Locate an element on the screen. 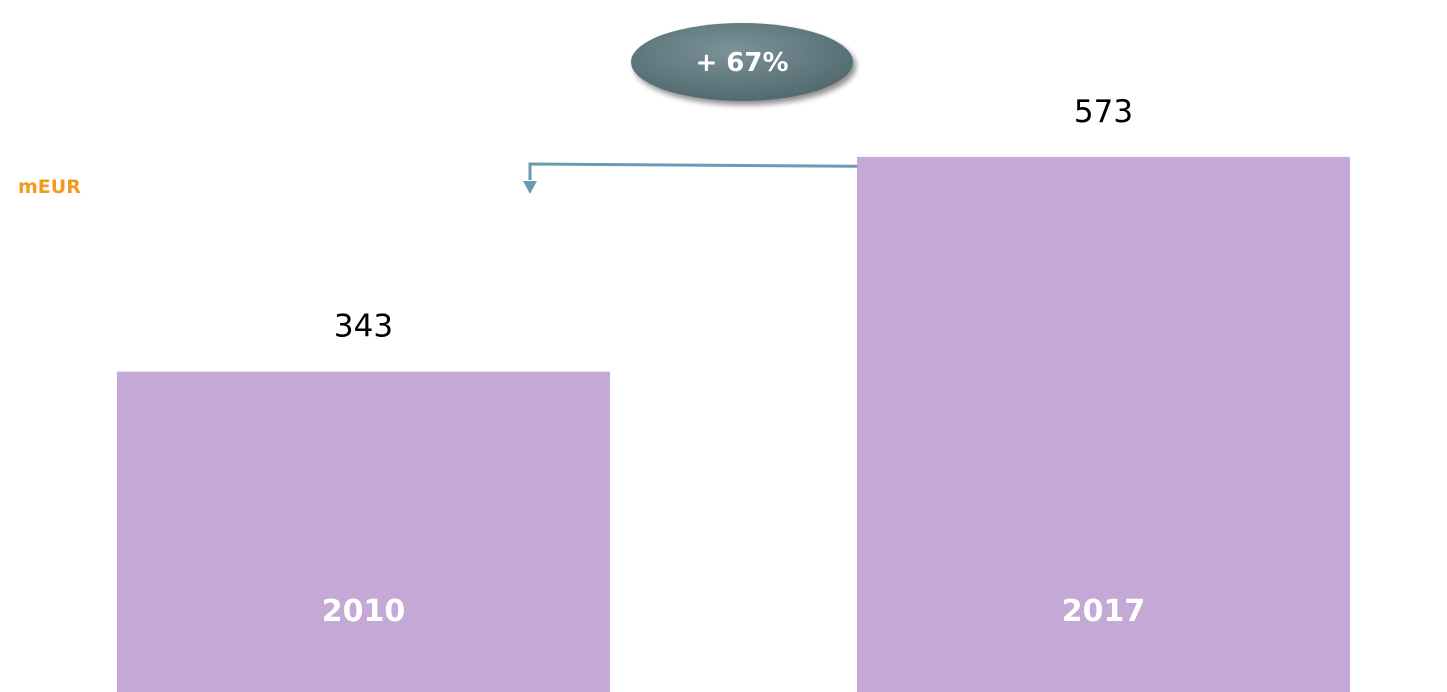 The width and height of the screenshot is (1447, 692). category-label-2010: 2010 is located at coordinates (364, 611).